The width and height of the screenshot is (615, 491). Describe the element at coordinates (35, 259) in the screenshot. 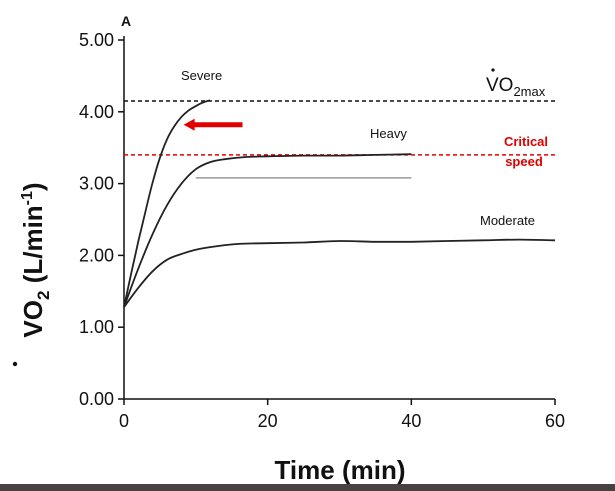

I see `svg-text: VO2 (L/min-1)` at that location.